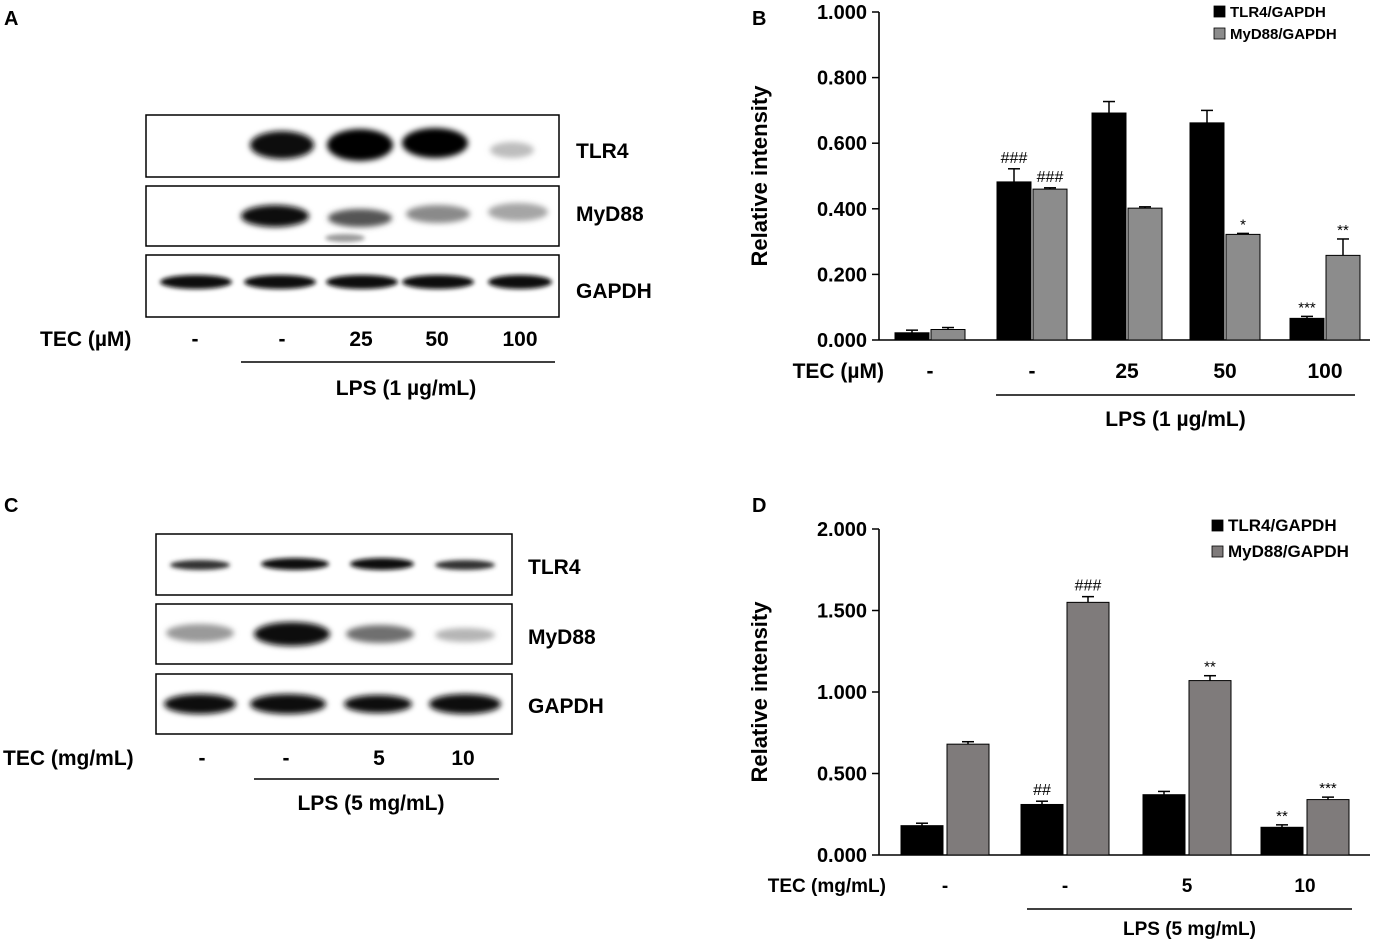  I want to click on lane-a-4: 50, so click(436, 339).